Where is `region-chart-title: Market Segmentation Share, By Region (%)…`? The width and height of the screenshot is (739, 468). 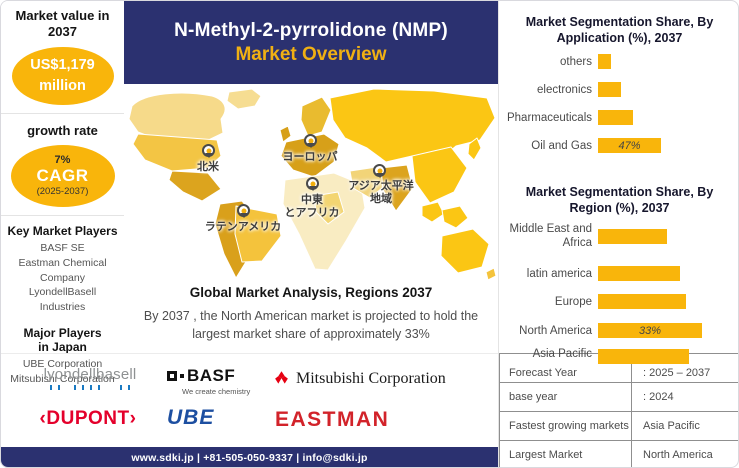
region-chart-title: Market Segmentation Share, By Region (%)… is located at coordinates (619, 200).